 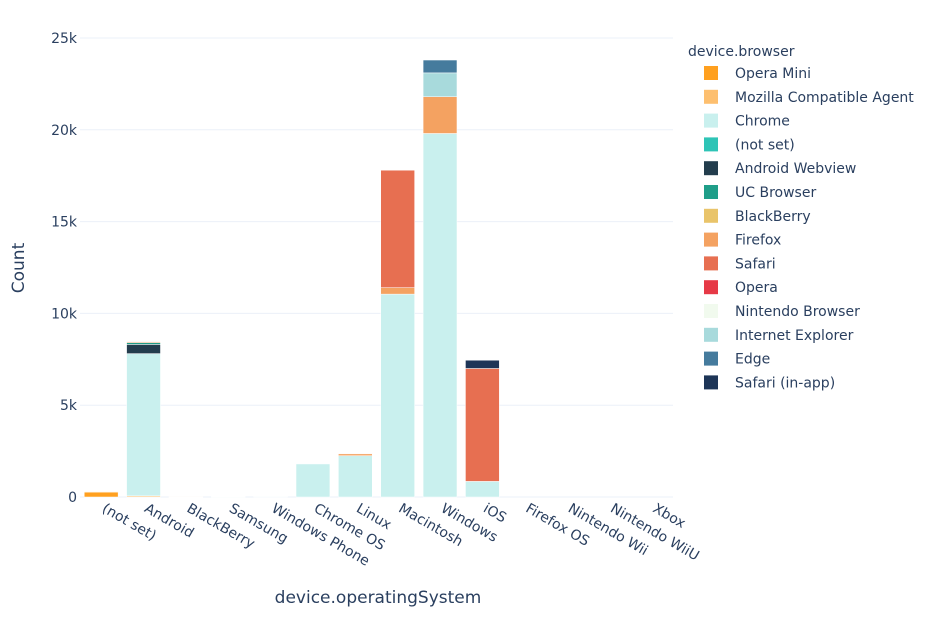 I want to click on y-tick-label: 15k, so click(x=64, y=223).